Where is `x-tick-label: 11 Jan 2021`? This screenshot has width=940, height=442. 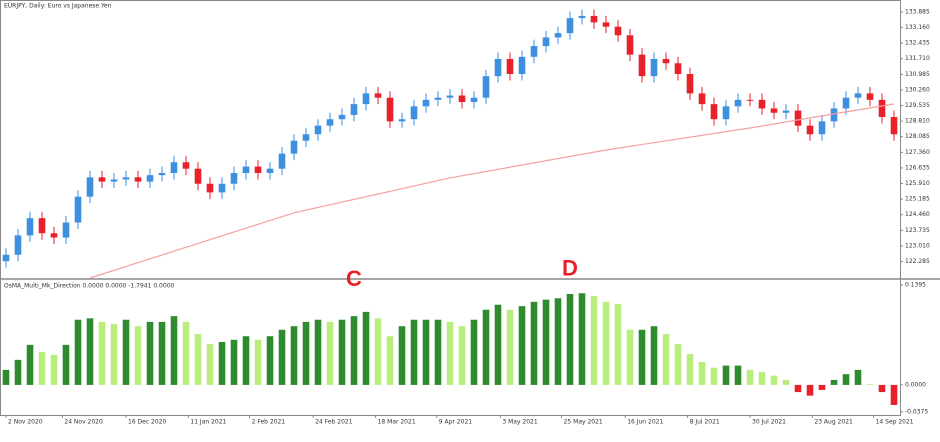
x-tick-label: 11 Jan 2021 is located at coordinates (208, 422).